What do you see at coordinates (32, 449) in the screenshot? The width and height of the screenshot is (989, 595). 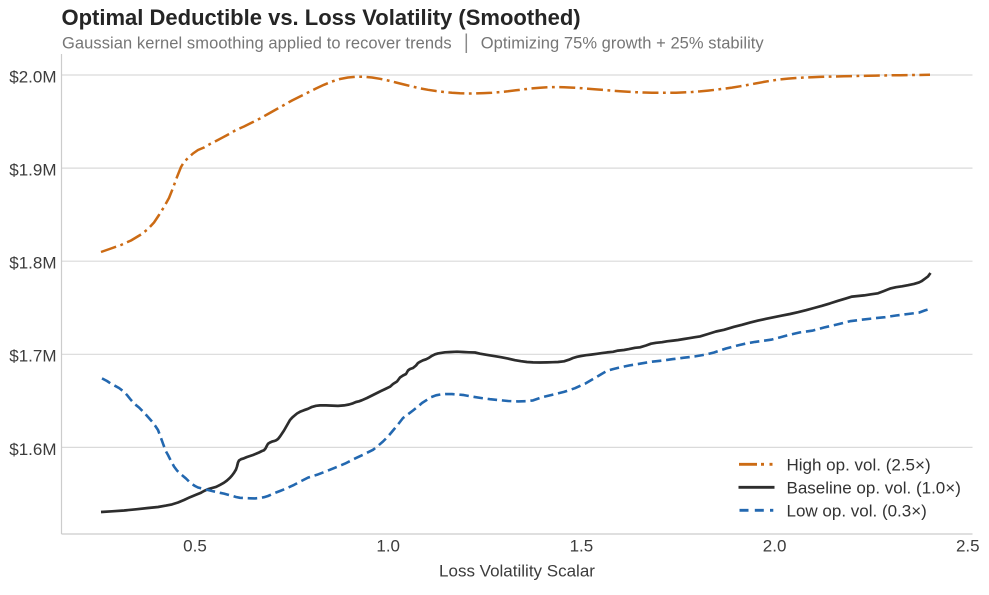 I see `svg-text: $1.6M` at bounding box center [32, 449].